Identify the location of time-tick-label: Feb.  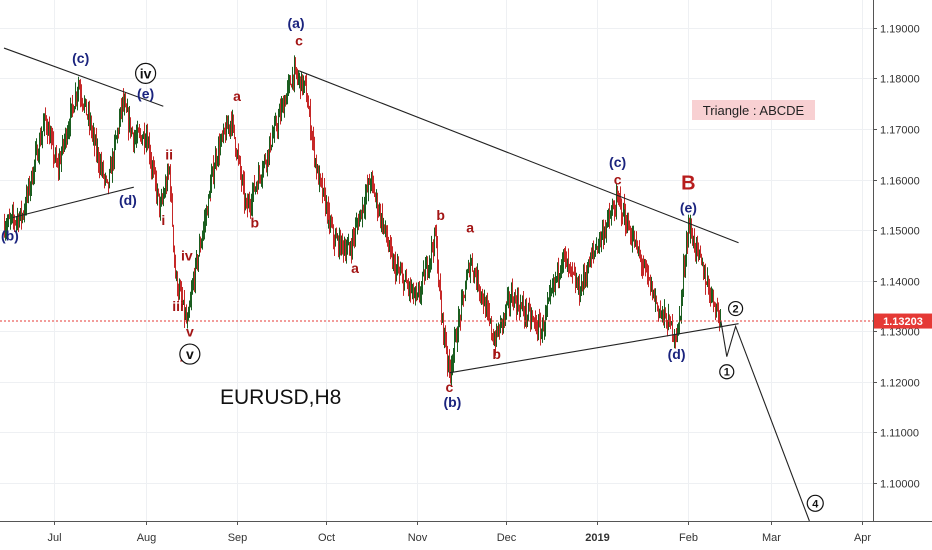
(688, 538).